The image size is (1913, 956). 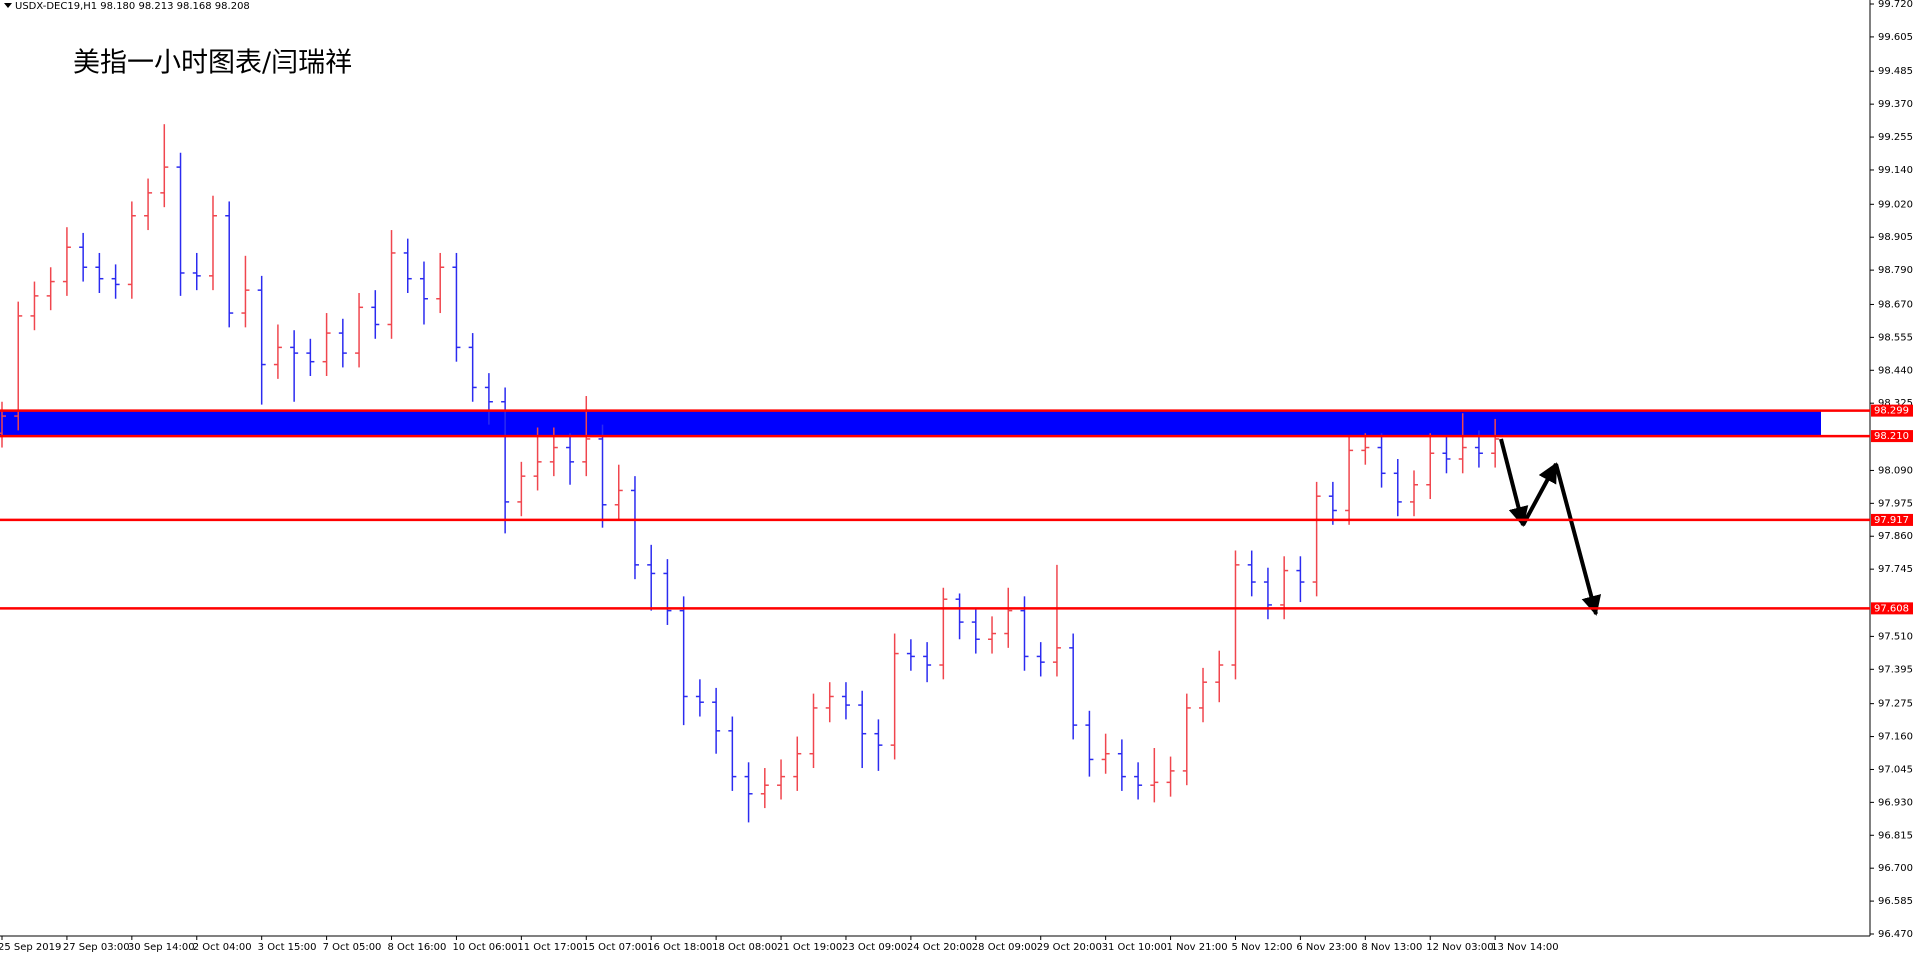 I want to click on y-tick-label: 99.140, so click(x=1895, y=170).